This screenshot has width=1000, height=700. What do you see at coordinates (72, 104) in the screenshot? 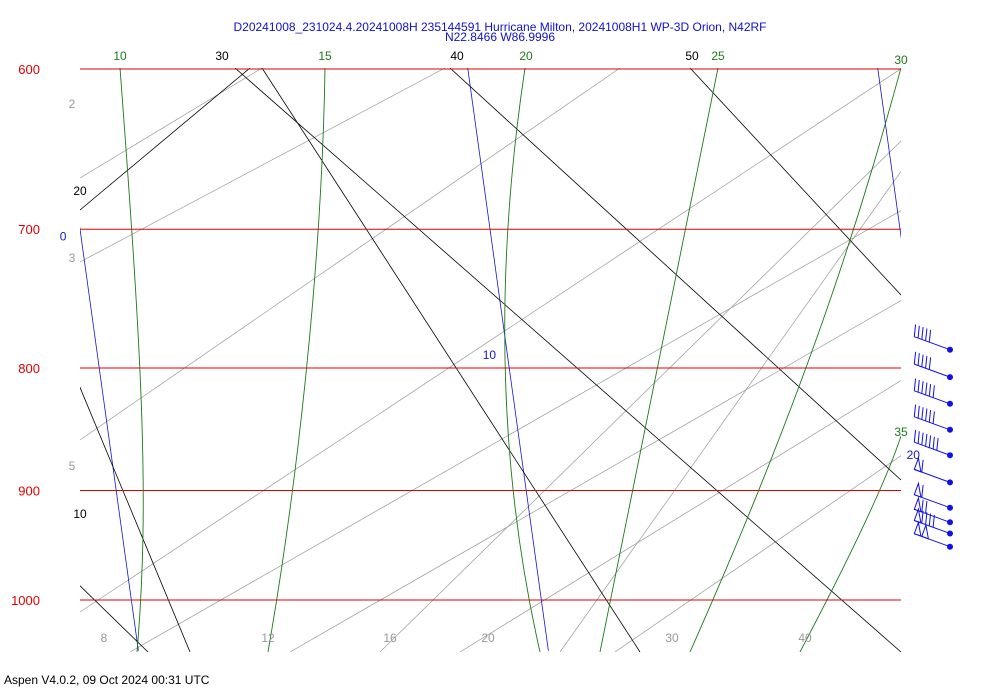
I see `mixing-ratio-label-2: 2` at bounding box center [72, 104].